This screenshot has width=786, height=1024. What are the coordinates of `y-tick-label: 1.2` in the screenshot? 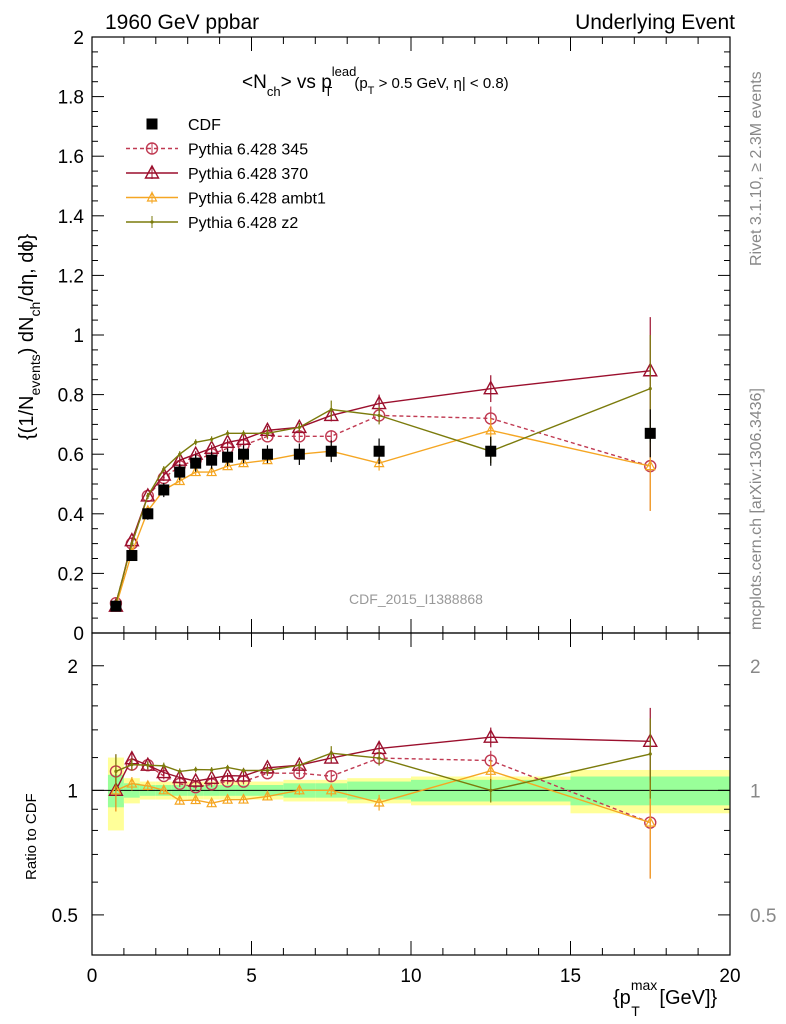 It's located at (71, 276).